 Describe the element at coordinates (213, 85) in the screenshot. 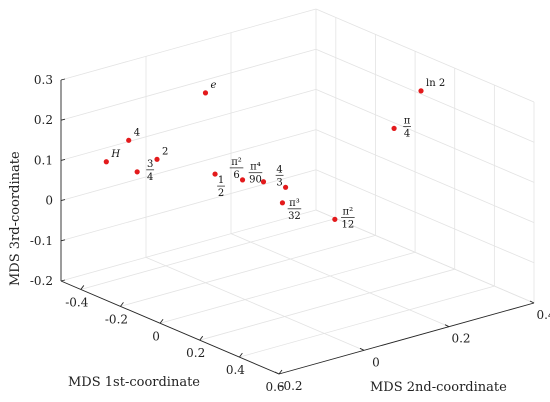

I see `point-label: e` at that location.